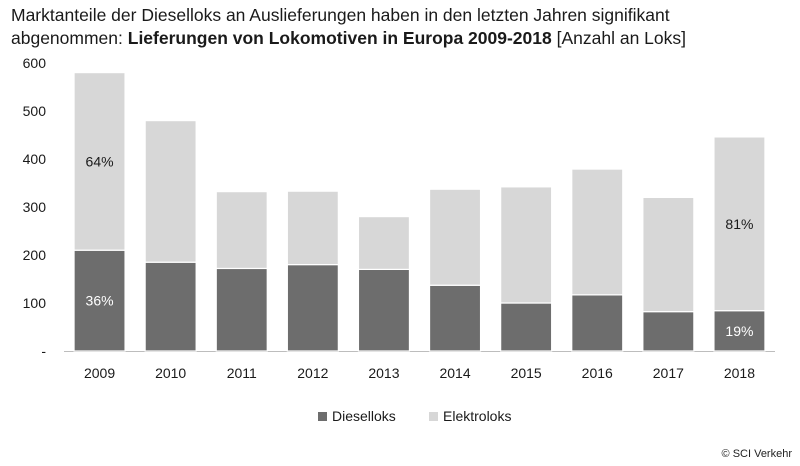 This screenshot has height=466, width=800. What do you see at coordinates (170, 306) in the screenshot?
I see `bar-dieselloks-2010` at bounding box center [170, 306].